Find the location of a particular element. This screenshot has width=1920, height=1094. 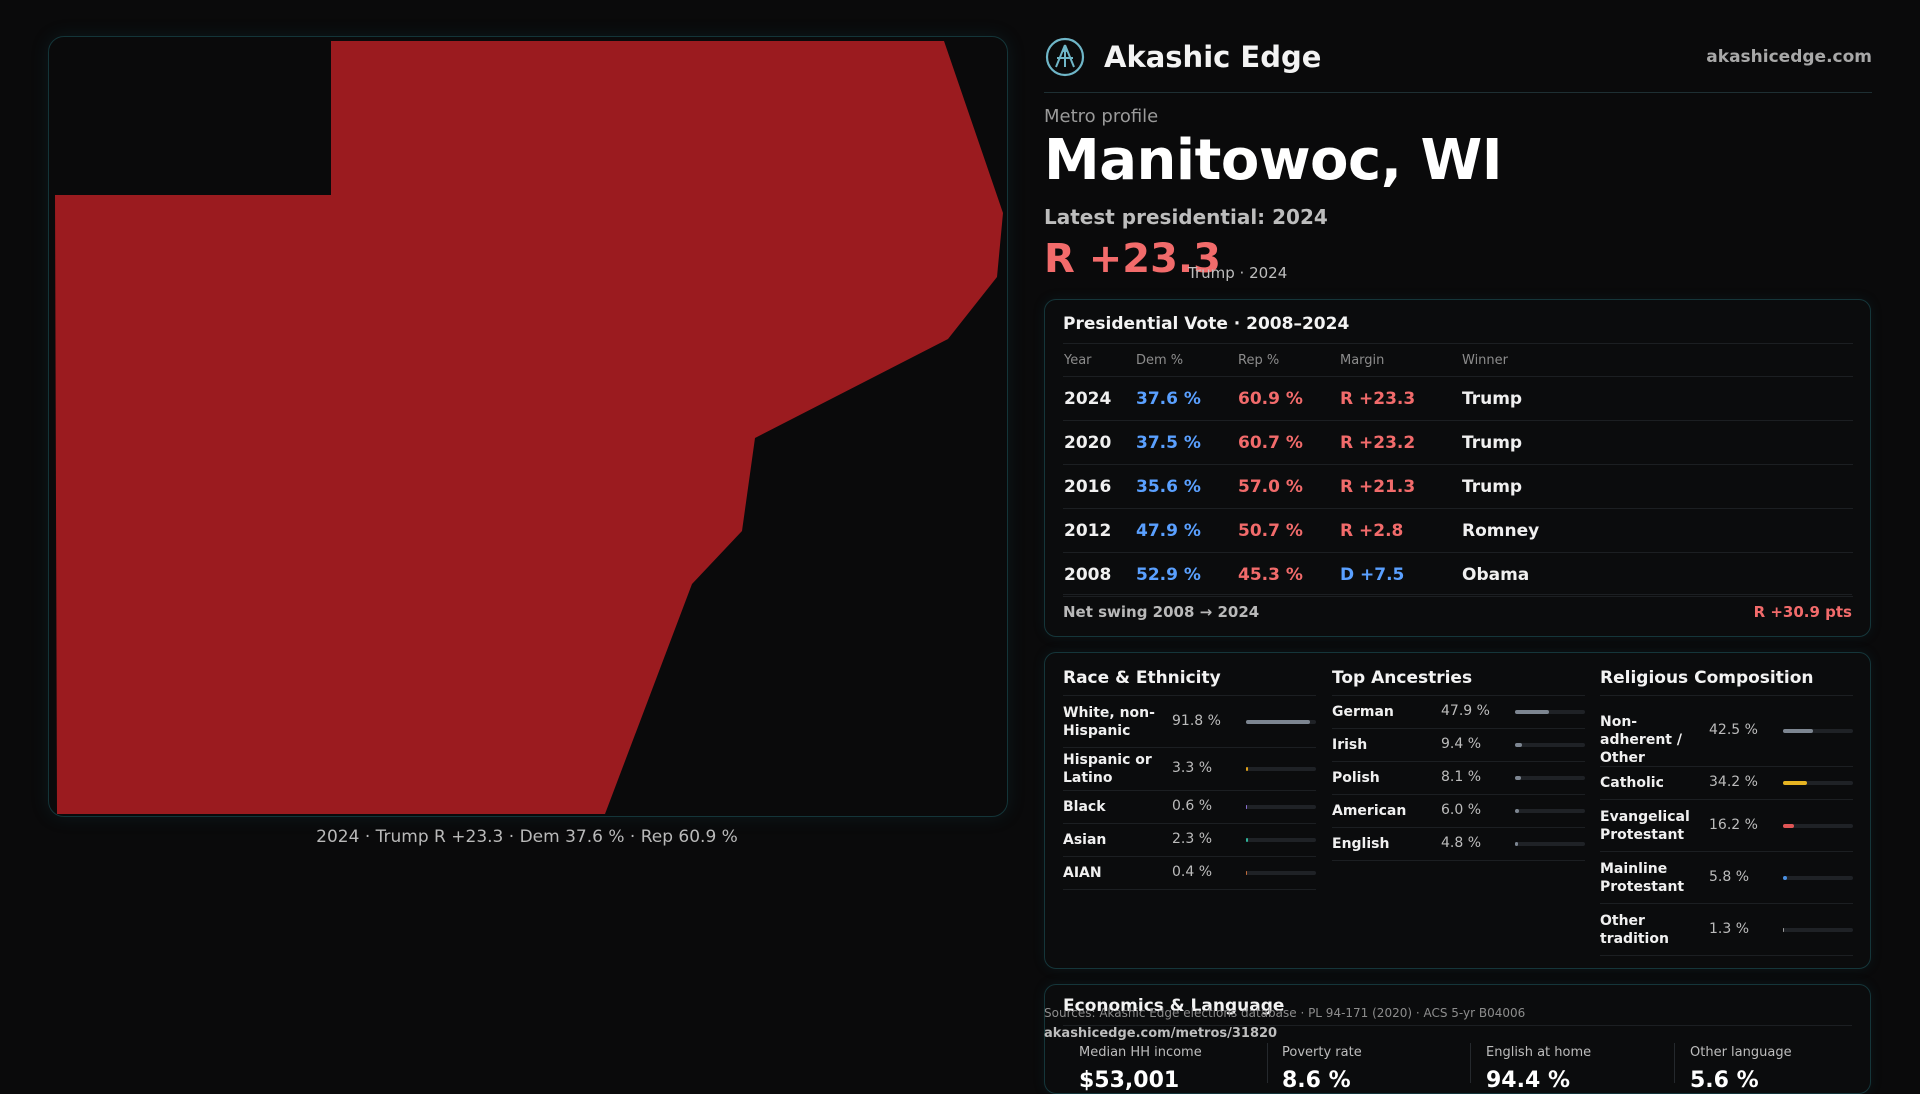

net-swing-row: Net swing 2008 → 2024 R +30.9 pts is located at coordinates (1457, 607).